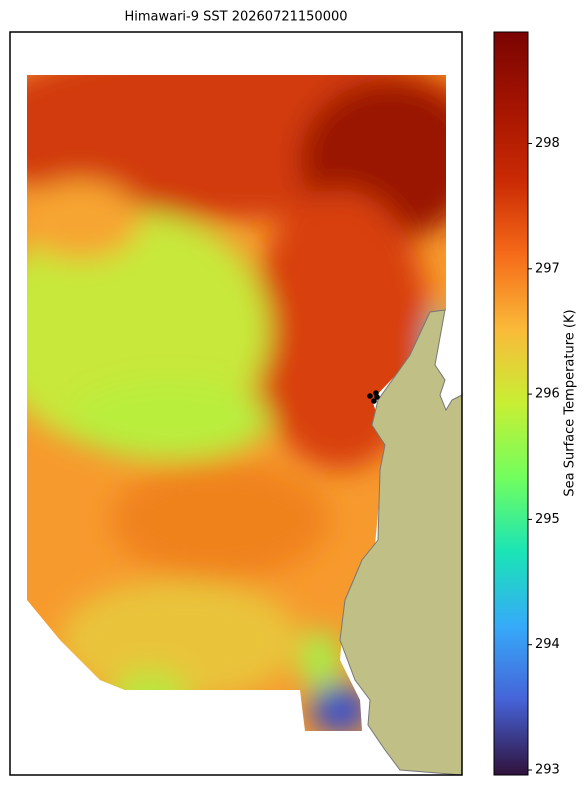 The image size is (588, 792). I want to click on colorbar-tick-label: 298, so click(547, 143).